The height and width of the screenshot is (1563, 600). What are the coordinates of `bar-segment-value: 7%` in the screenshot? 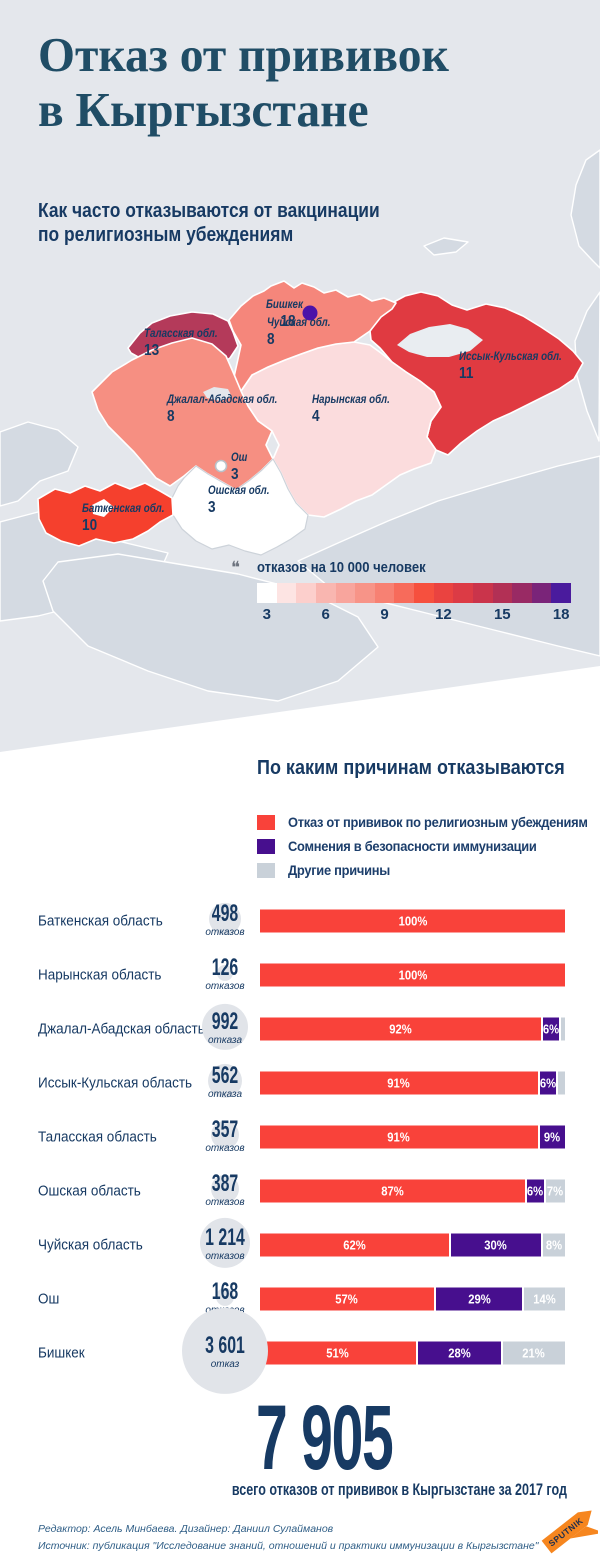 It's located at (555, 1191).